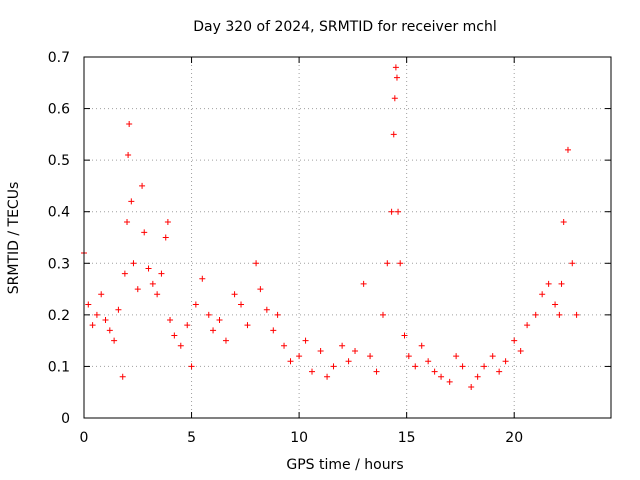  Describe the element at coordinates (59, 161) in the screenshot. I see `y-tick-label: 0.5` at that location.